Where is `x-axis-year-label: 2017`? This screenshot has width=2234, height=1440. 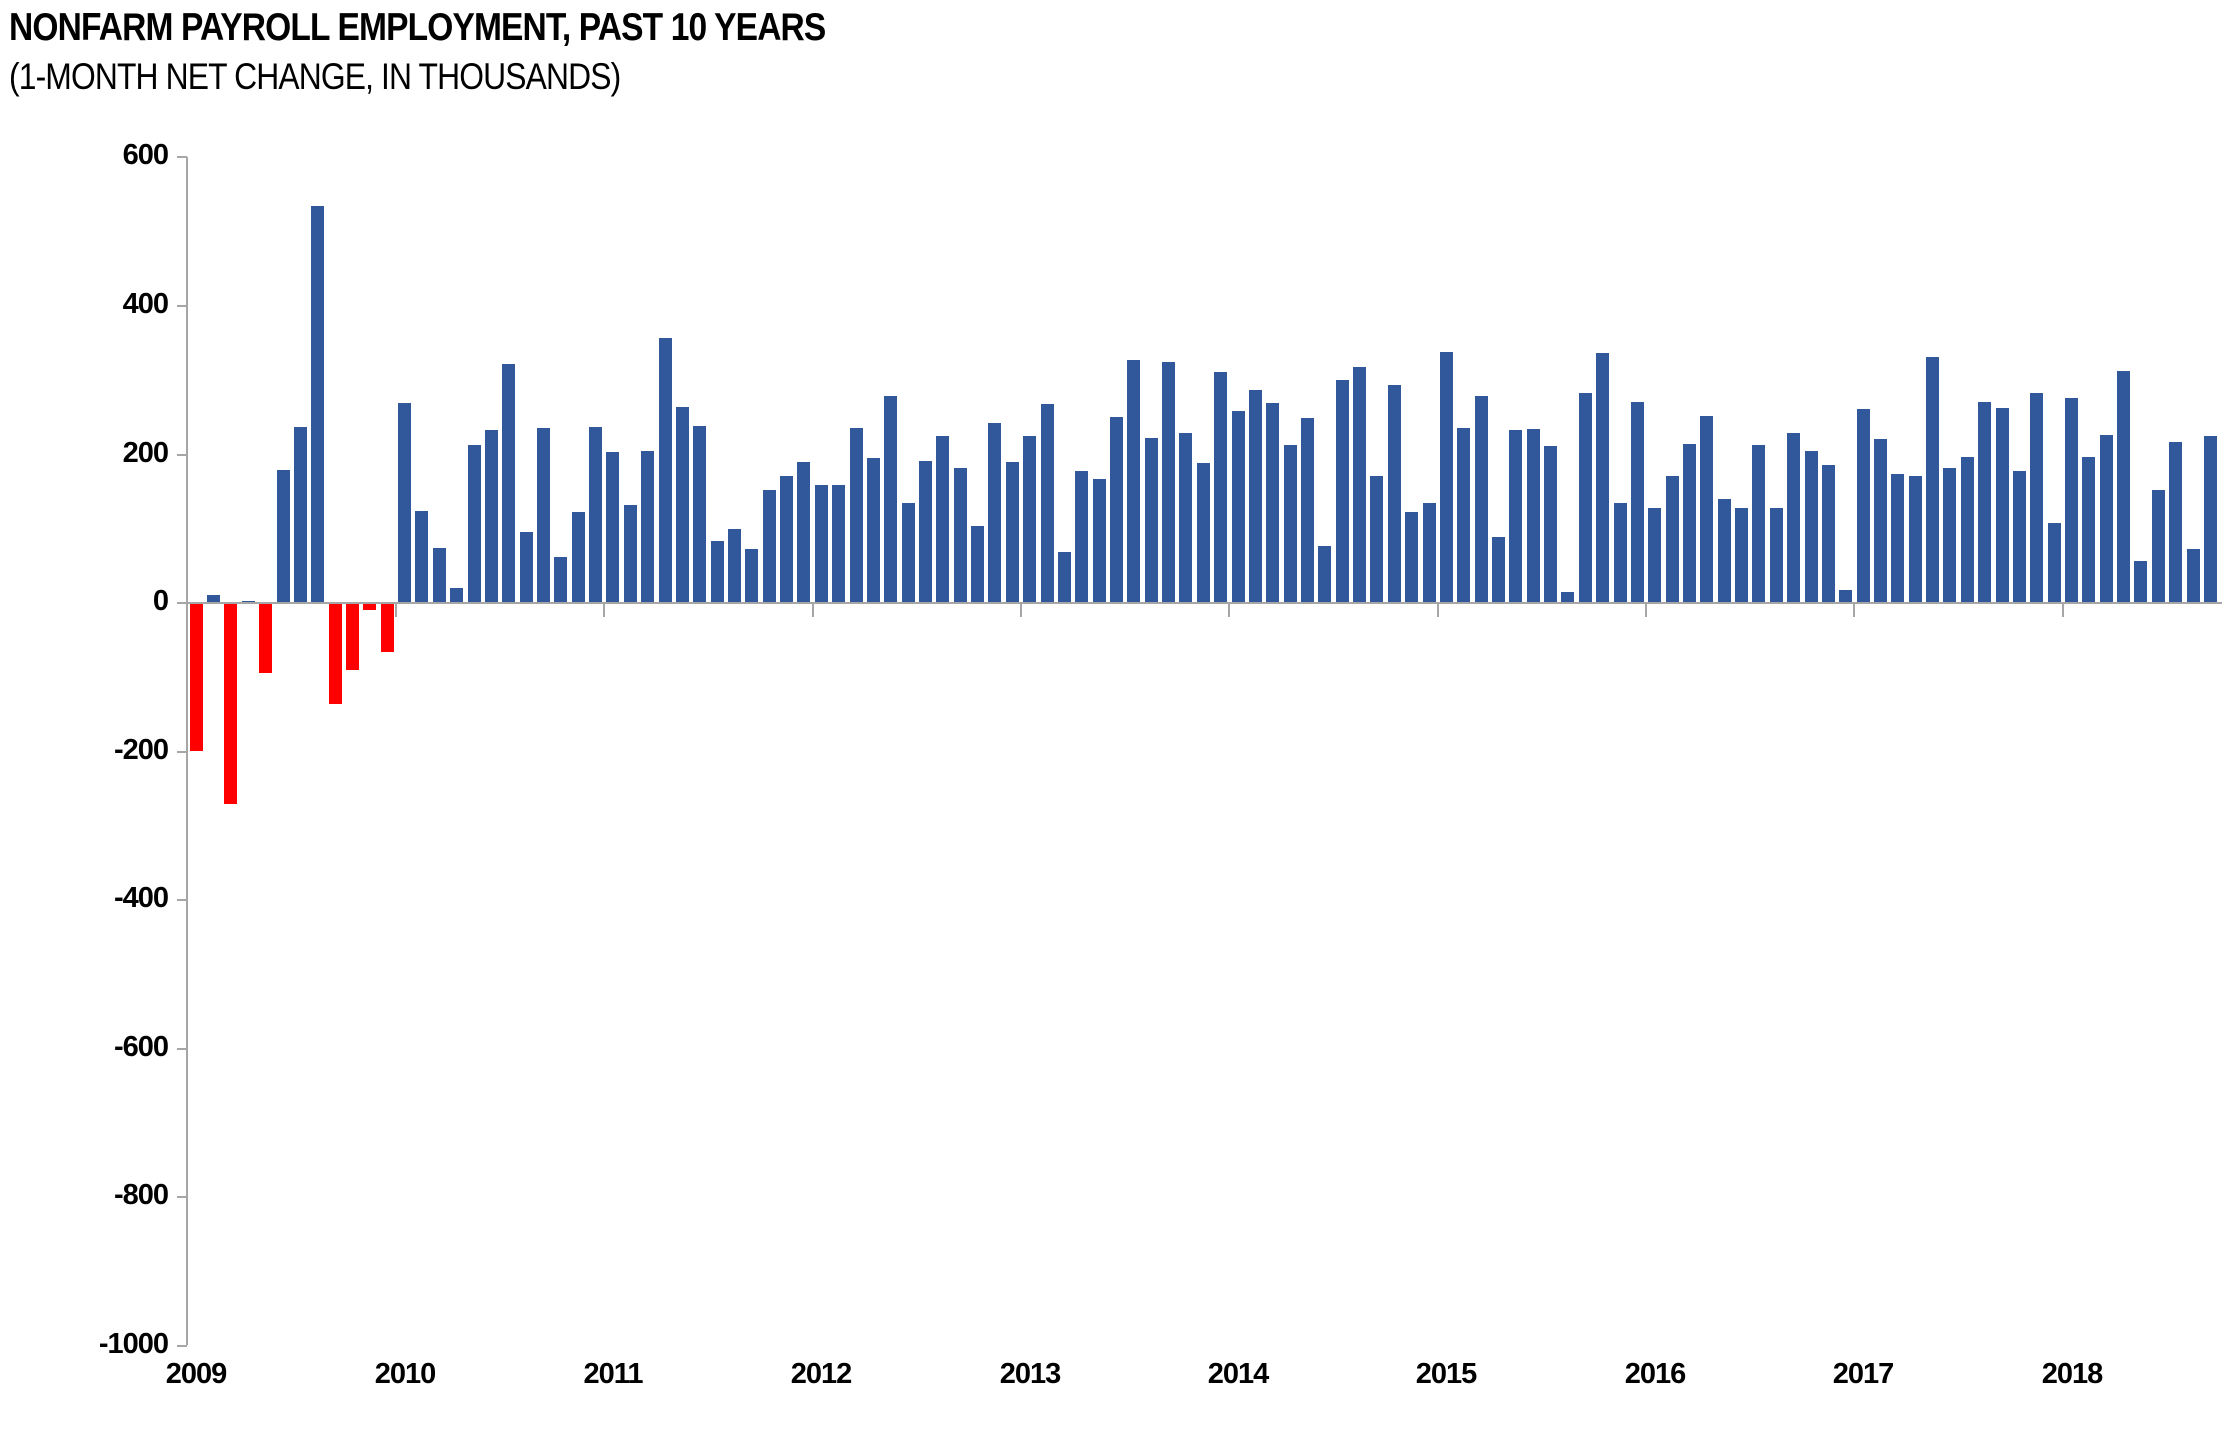 x-axis-year-label: 2017 is located at coordinates (1863, 1374).